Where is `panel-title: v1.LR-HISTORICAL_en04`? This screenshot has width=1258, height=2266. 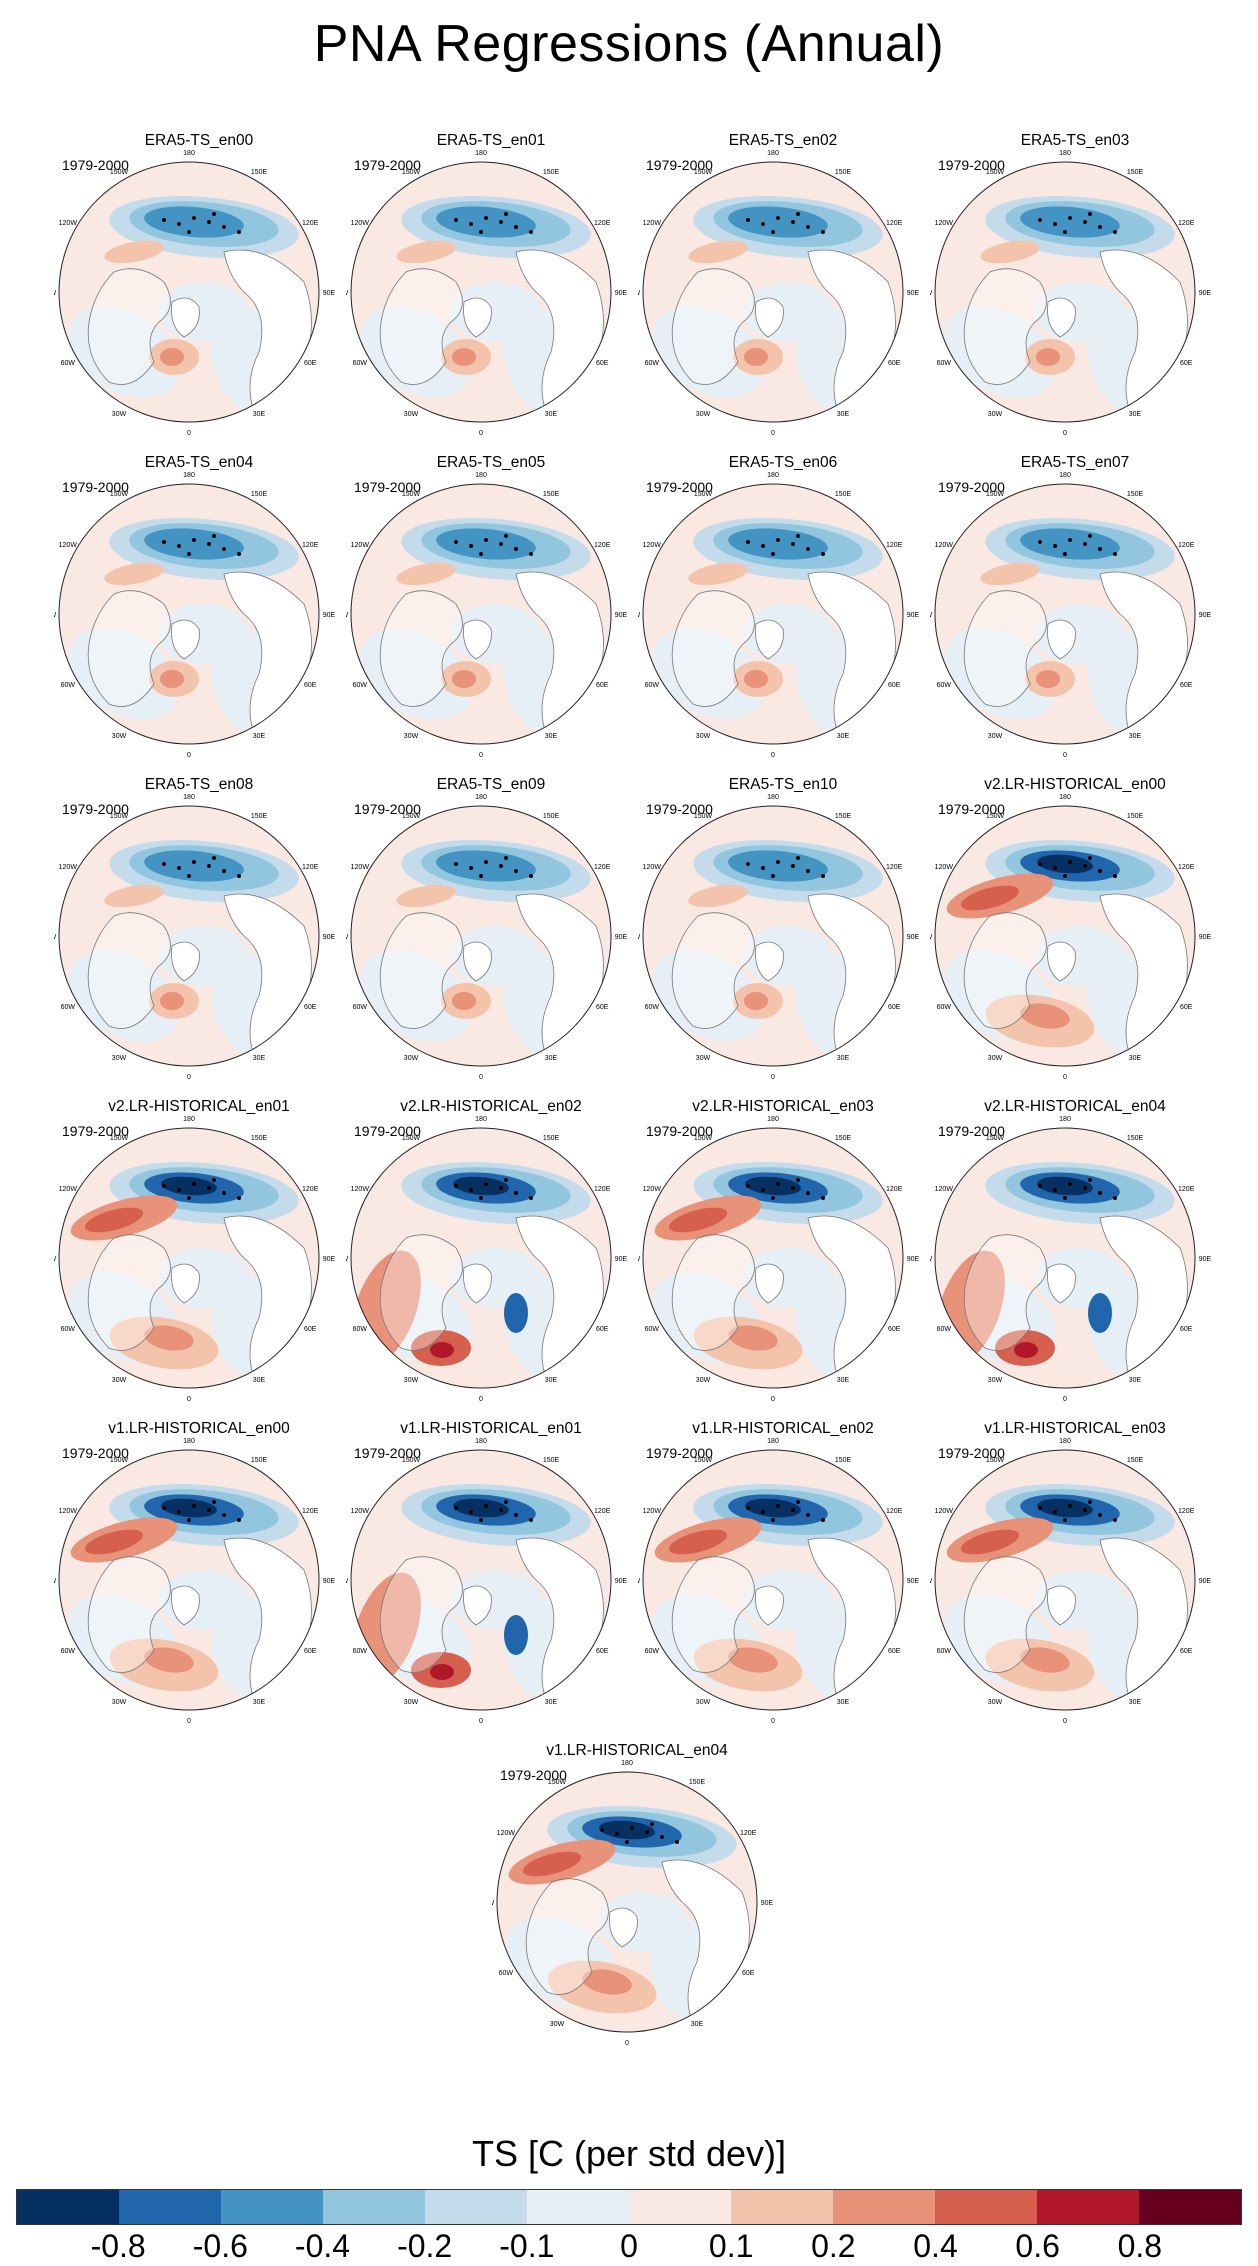 panel-title: v1.LR-HISTORICAL_en04 is located at coordinates (637, 1750).